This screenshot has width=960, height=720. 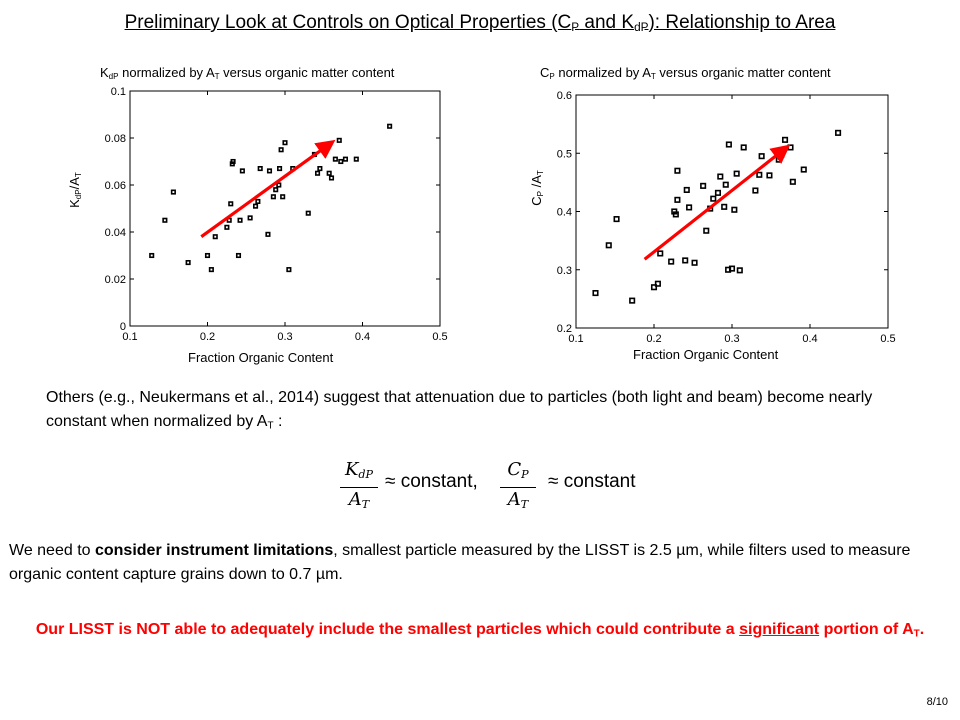 What do you see at coordinates (564, 213) in the screenshot?
I see `right-ytick-label: 0.4` at bounding box center [564, 213].